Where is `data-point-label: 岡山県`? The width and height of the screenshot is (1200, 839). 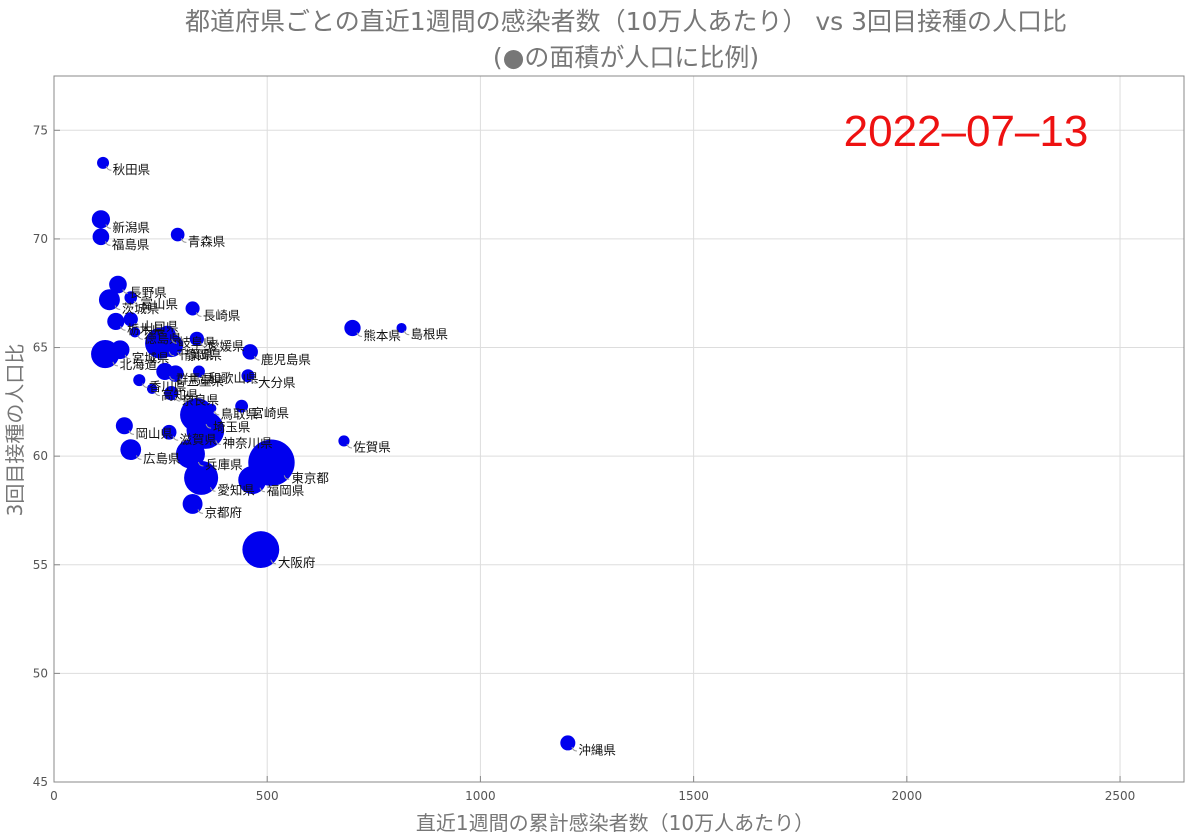
data-point-label: 岡山県 is located at coordinates (154, 433).